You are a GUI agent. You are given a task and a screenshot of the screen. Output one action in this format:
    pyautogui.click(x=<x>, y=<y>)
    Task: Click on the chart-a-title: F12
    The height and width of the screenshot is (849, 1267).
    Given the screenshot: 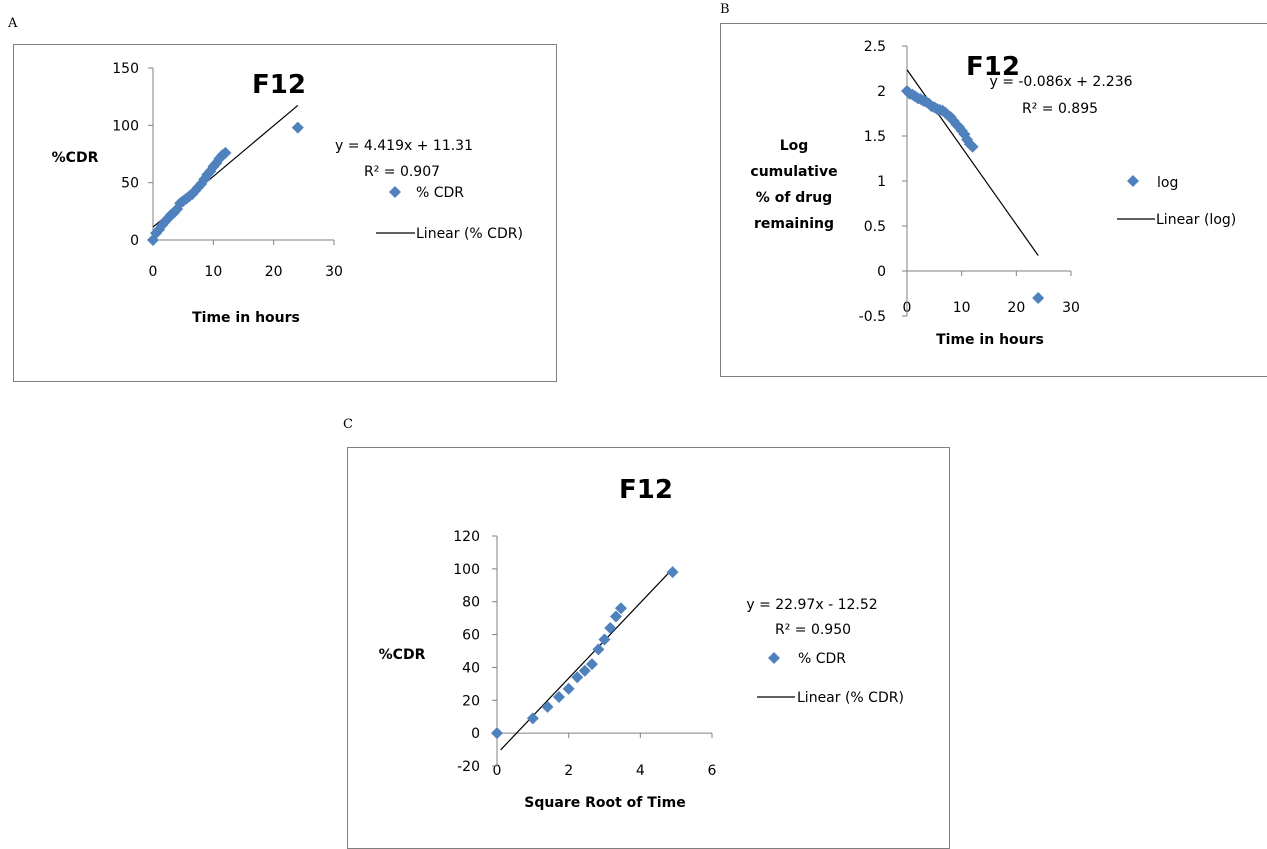 What is the action you would take?
    pyautogui.click(x=279, y=85)
    